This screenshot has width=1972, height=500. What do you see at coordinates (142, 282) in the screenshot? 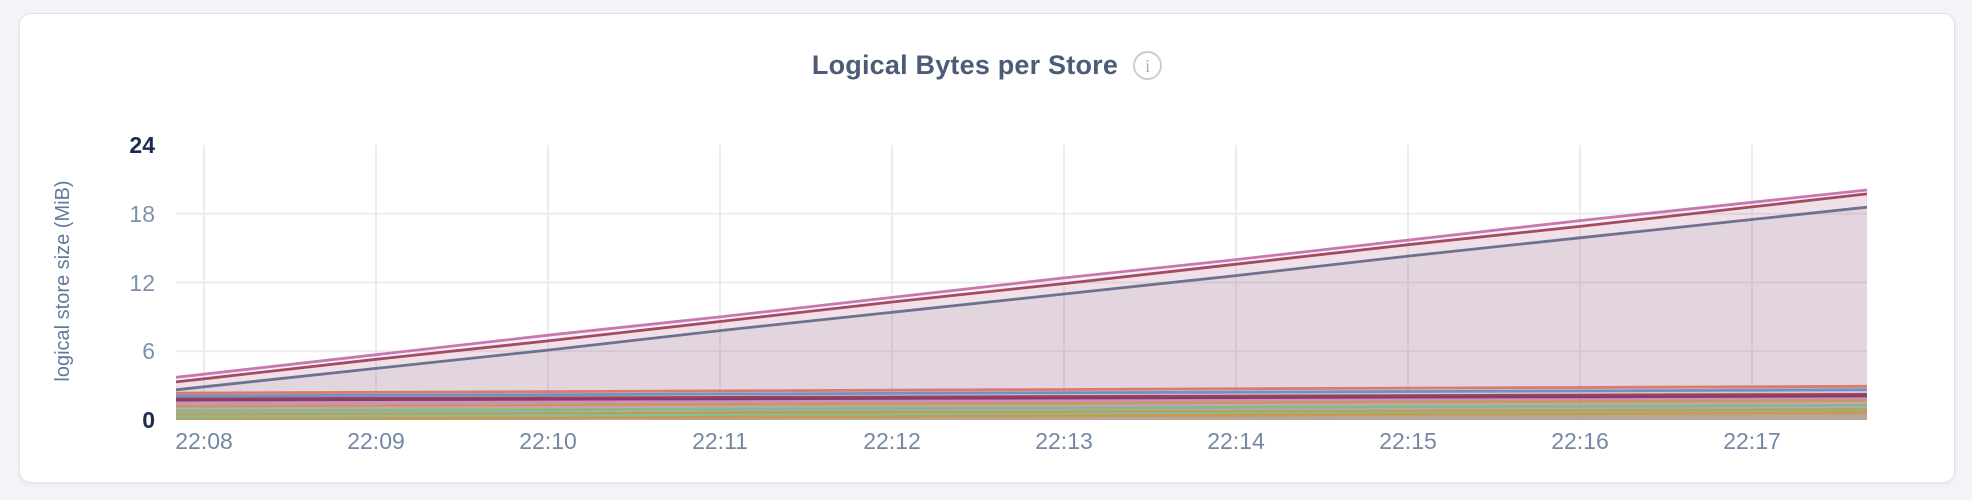
I see `y-tick-label: 12` at bounding box center [142, 282].